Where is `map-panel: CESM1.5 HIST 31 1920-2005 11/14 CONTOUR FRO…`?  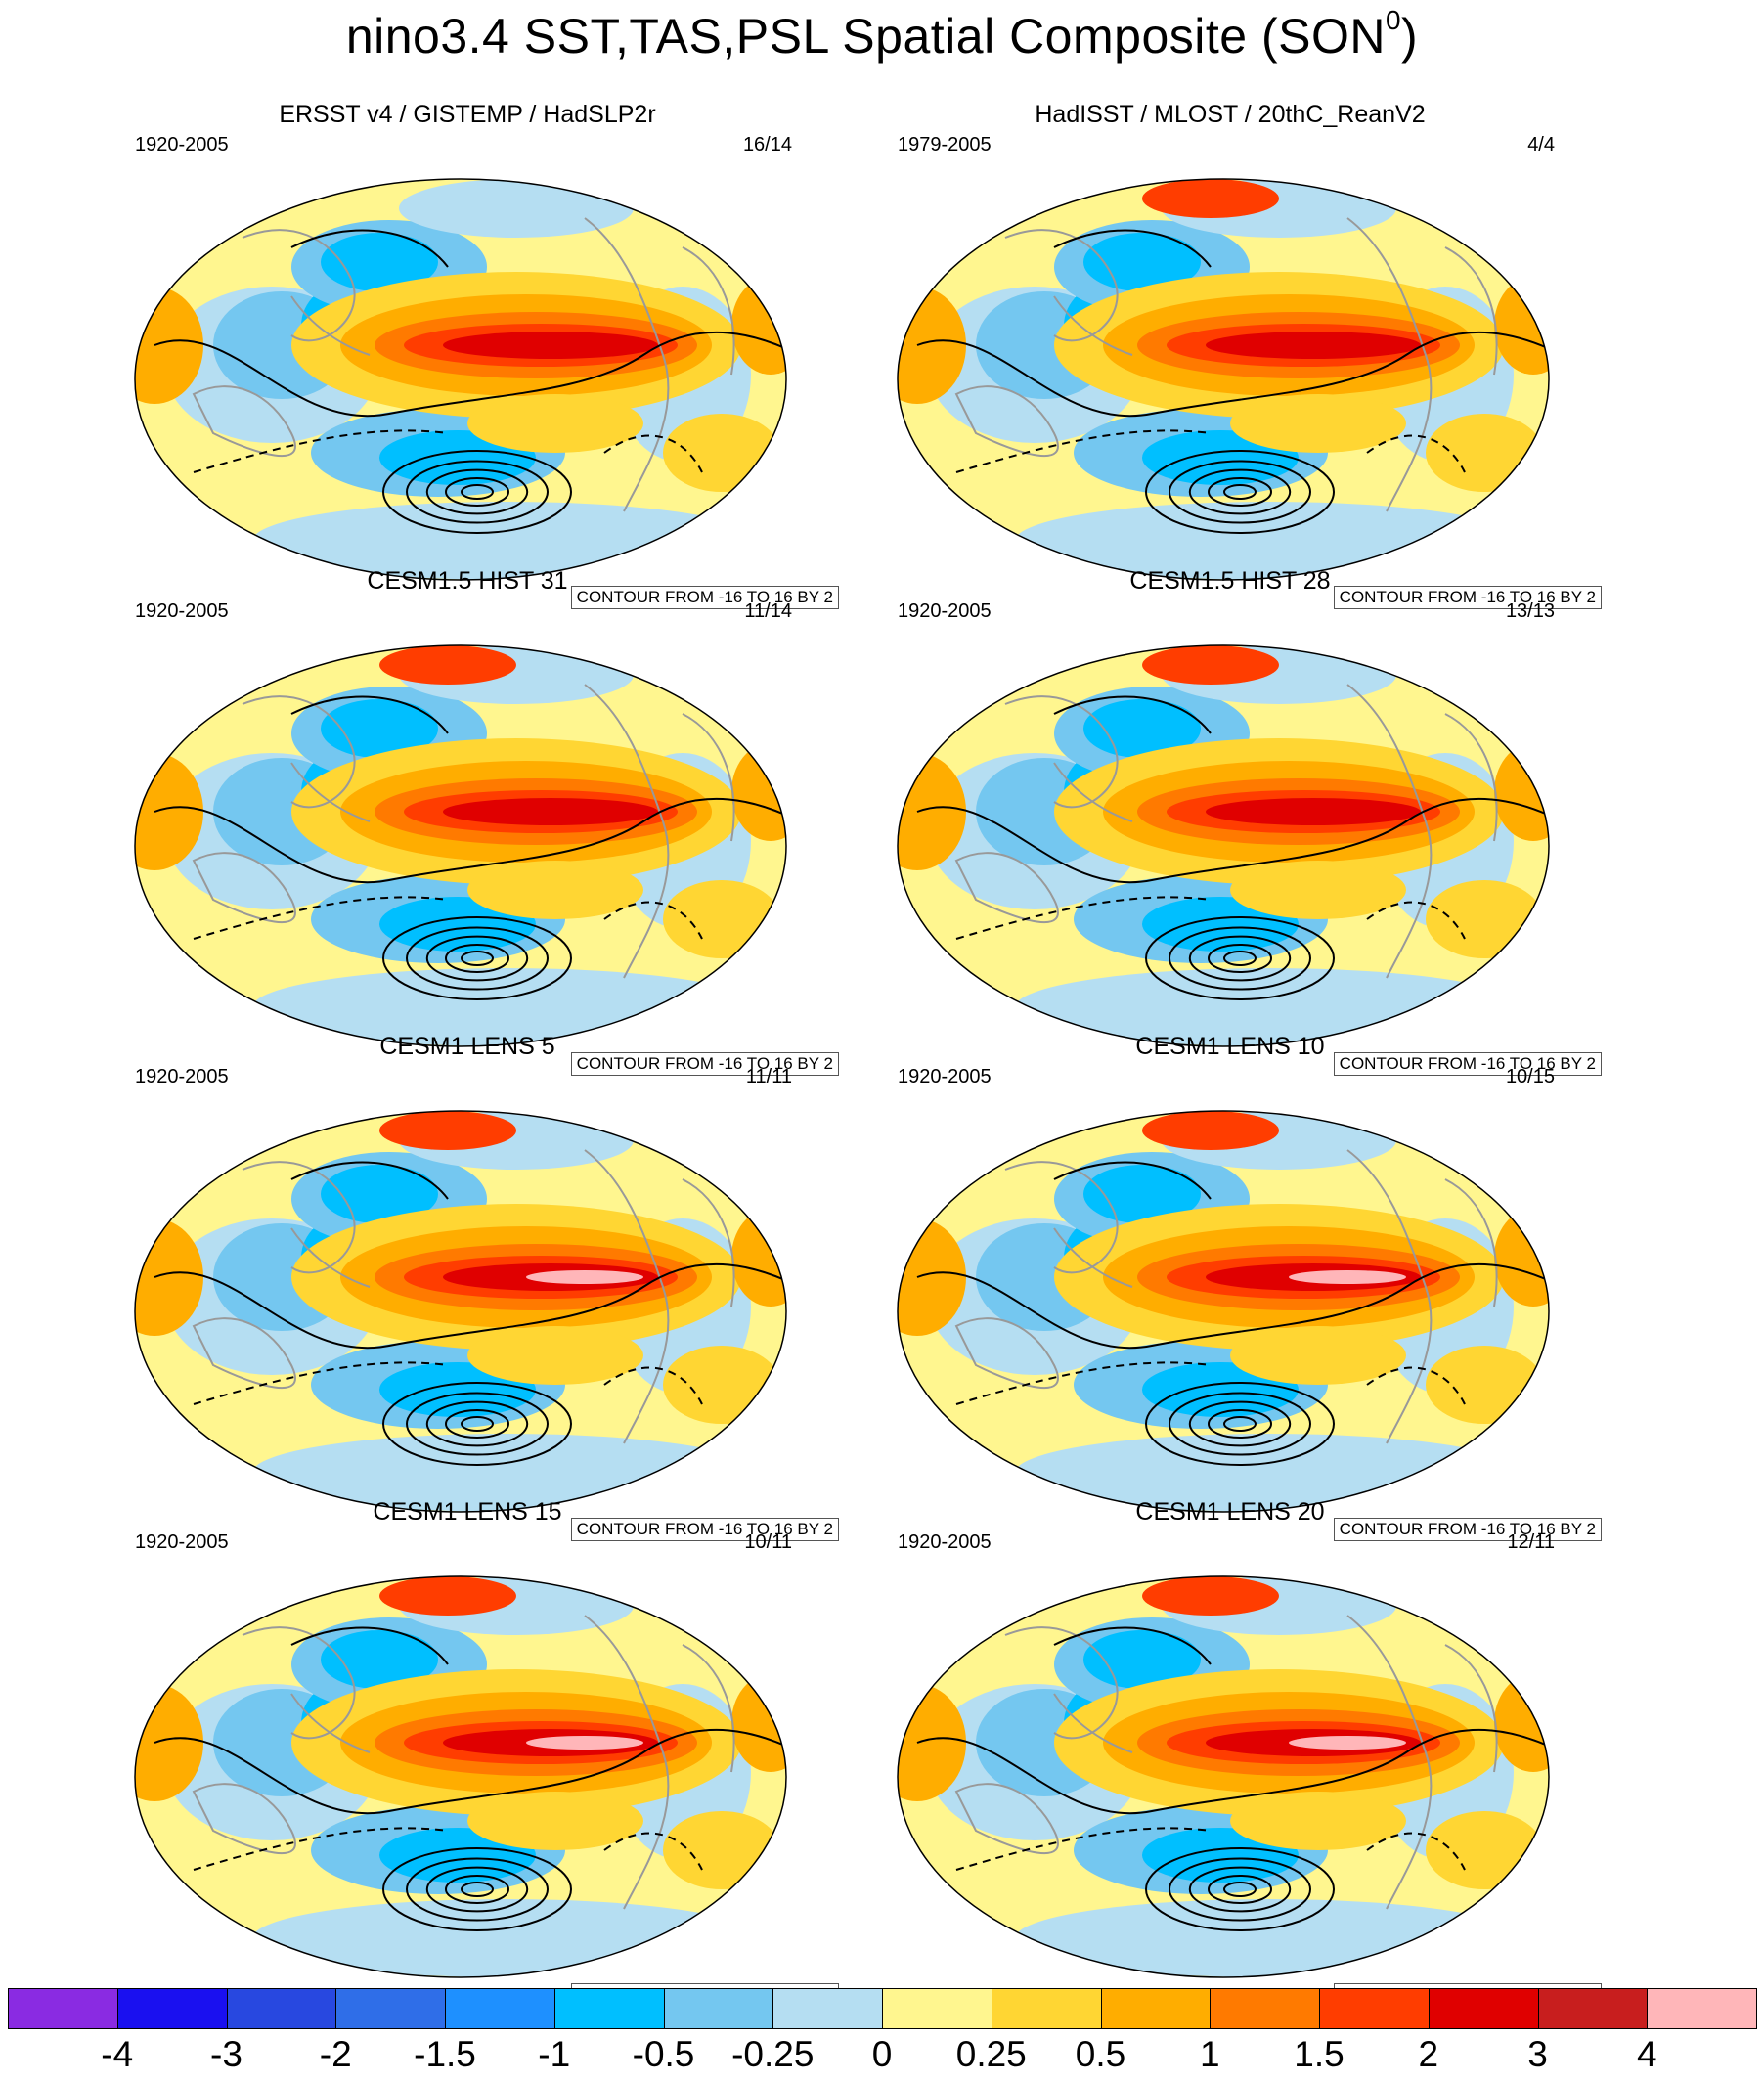 map-panel: CESM1.5 HIST 31 1920-2005 11/14 CONTOUR FRO… is located at coordinates (467, 822).